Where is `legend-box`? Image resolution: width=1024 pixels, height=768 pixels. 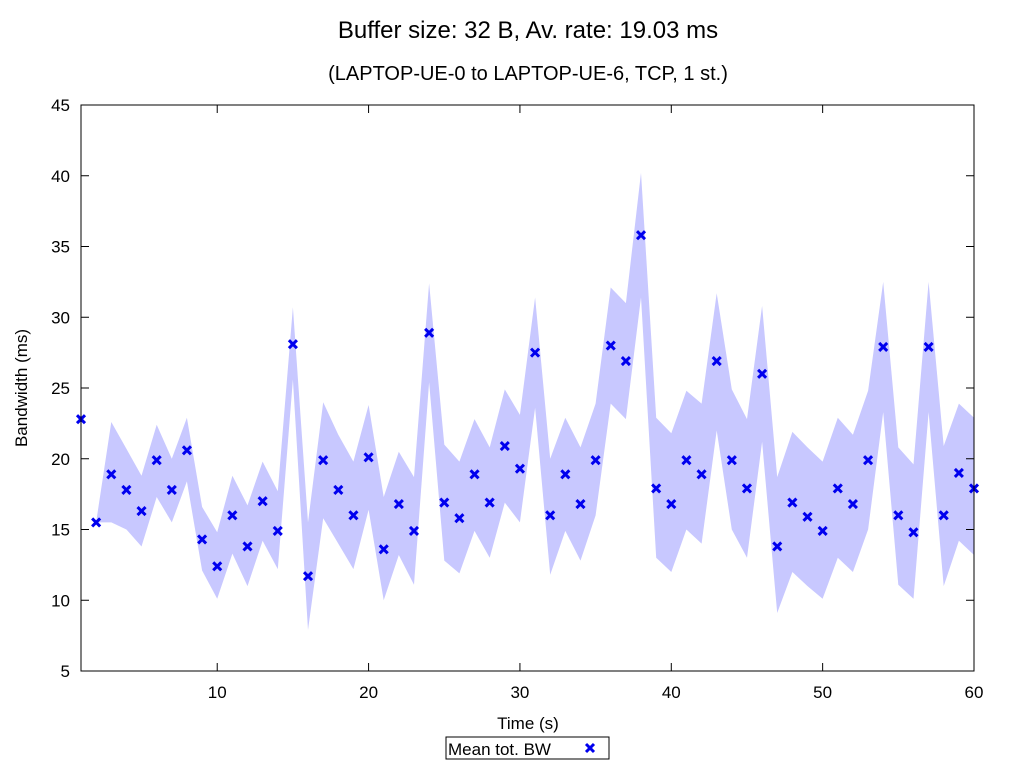
legend-box is located at coordinates (527, 748).